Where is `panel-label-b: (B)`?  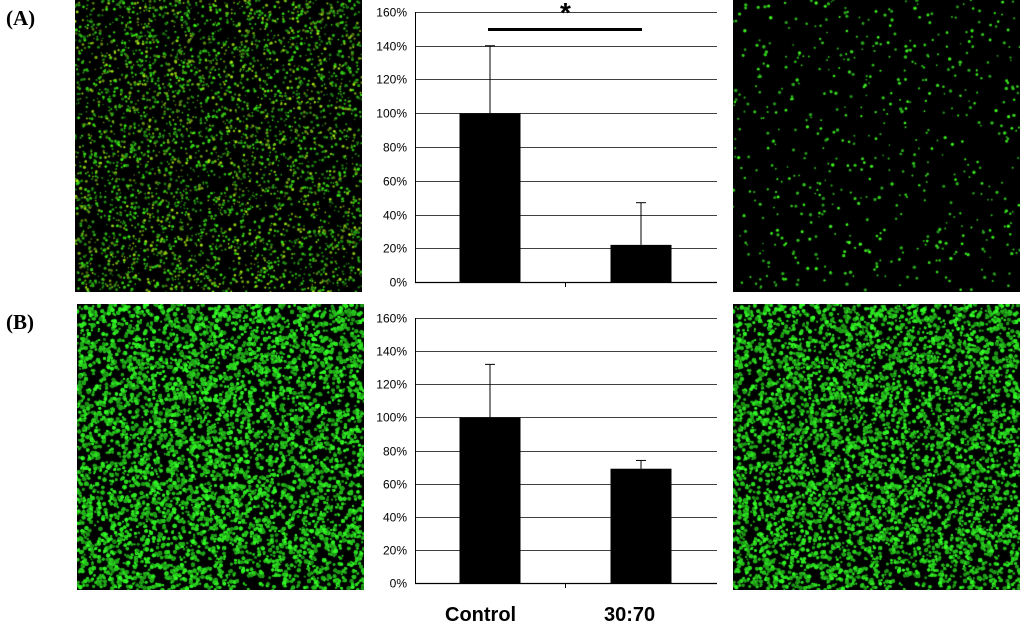
panel-label-b: (B) is located at coordinates (20, 322).